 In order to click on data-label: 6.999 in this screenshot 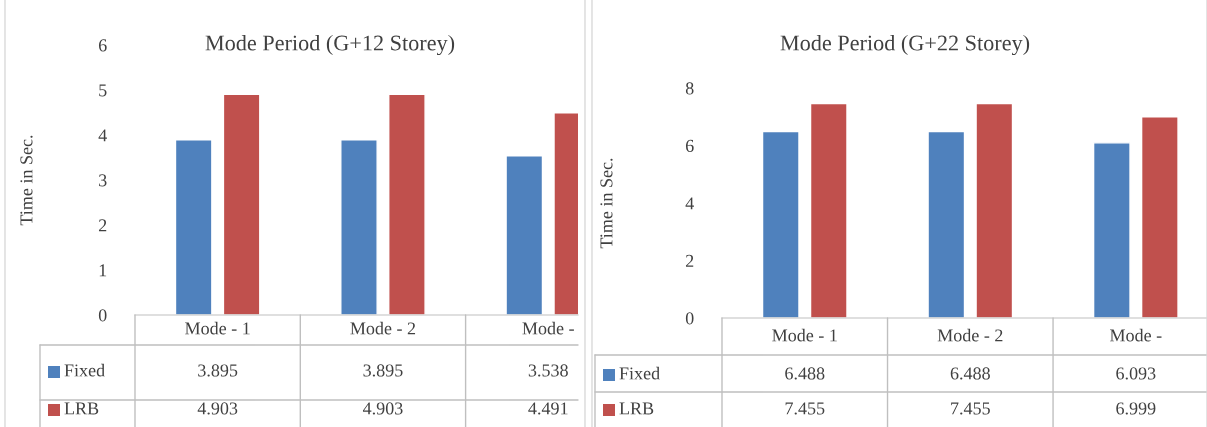, I will do `click(1136, 408)`.